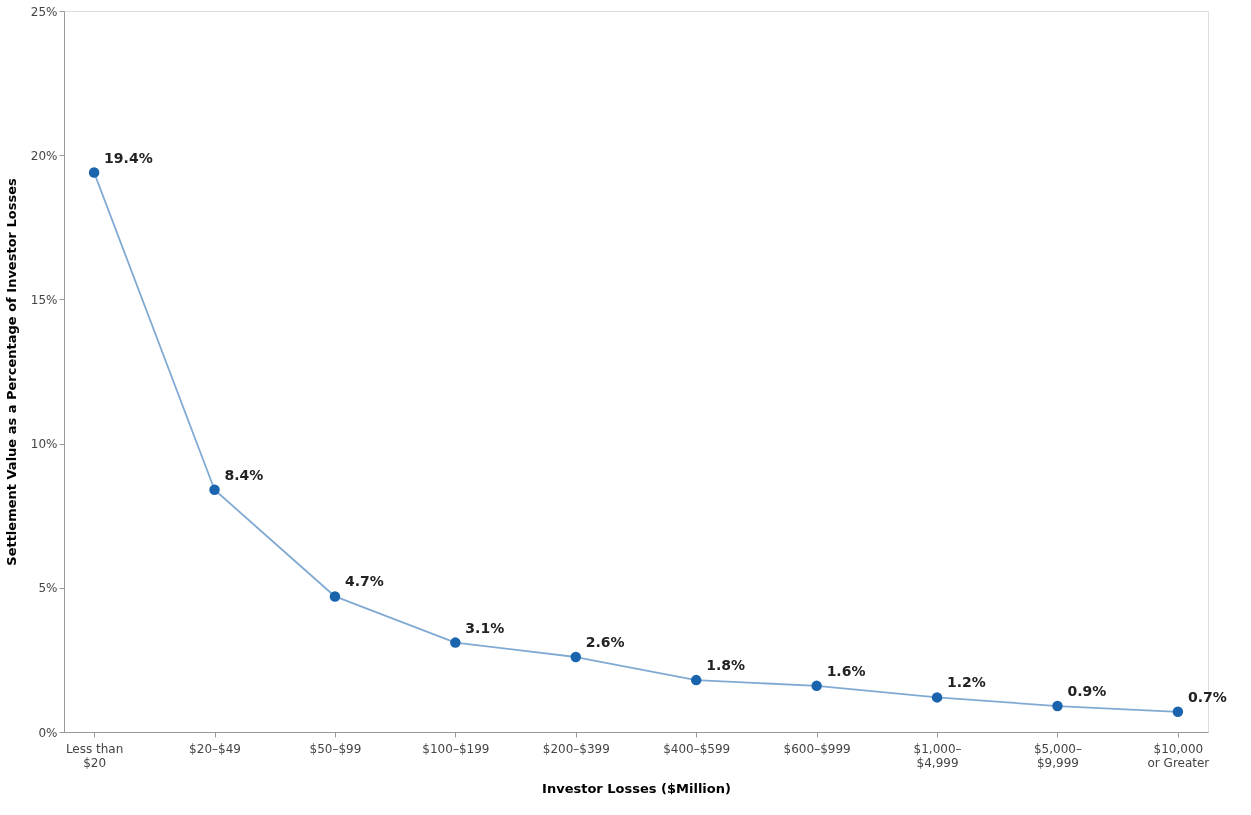  I want to click on y-tick-label: 15%, so click(44, 299).